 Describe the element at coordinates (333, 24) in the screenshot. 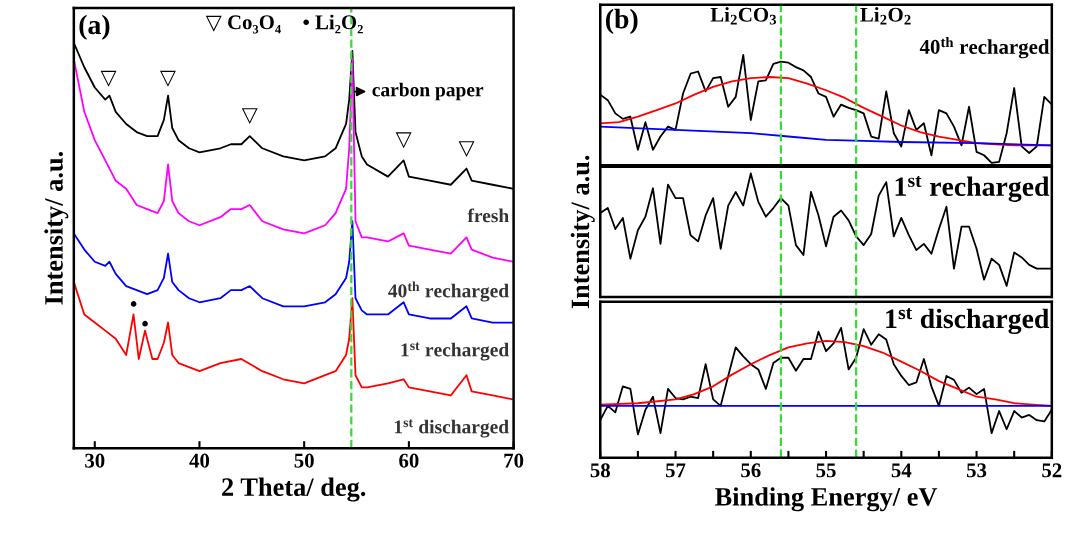

I see `text: • Li₂O₂` at that location.